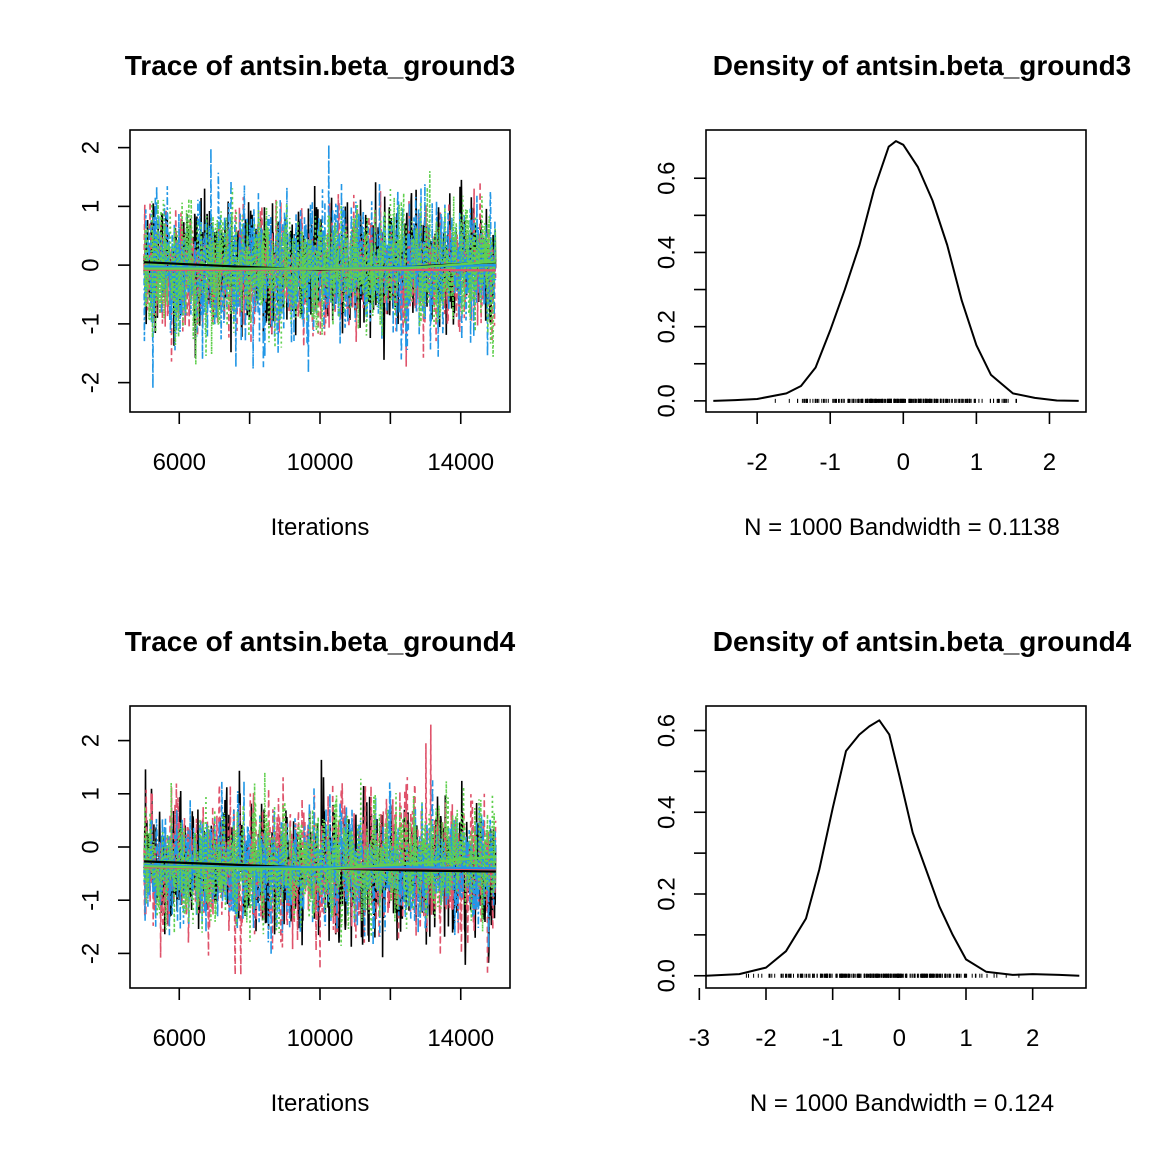 Image resolution: width=1152 pixels, height=1152 pixels. Describe the element at coordinates (699, 1038) in the screenshot. I see `x-tick-label: -3` at that location.